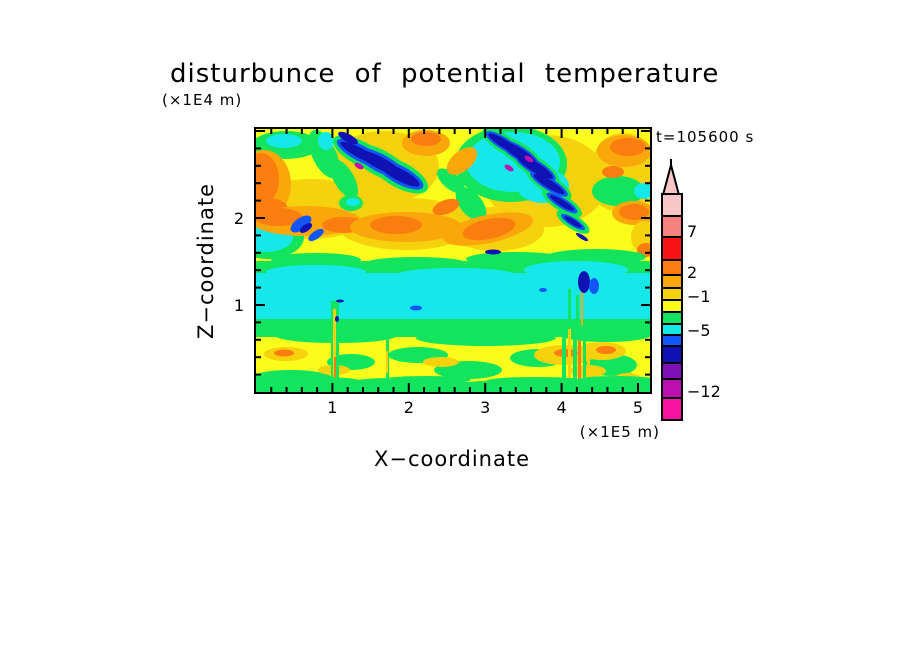 The width and height of the screenshot is (904, 654). What do you see at coordinates (408, 407) in the screenshot?
I see `x-tick-label: 2` at bounding box center [408, 407].